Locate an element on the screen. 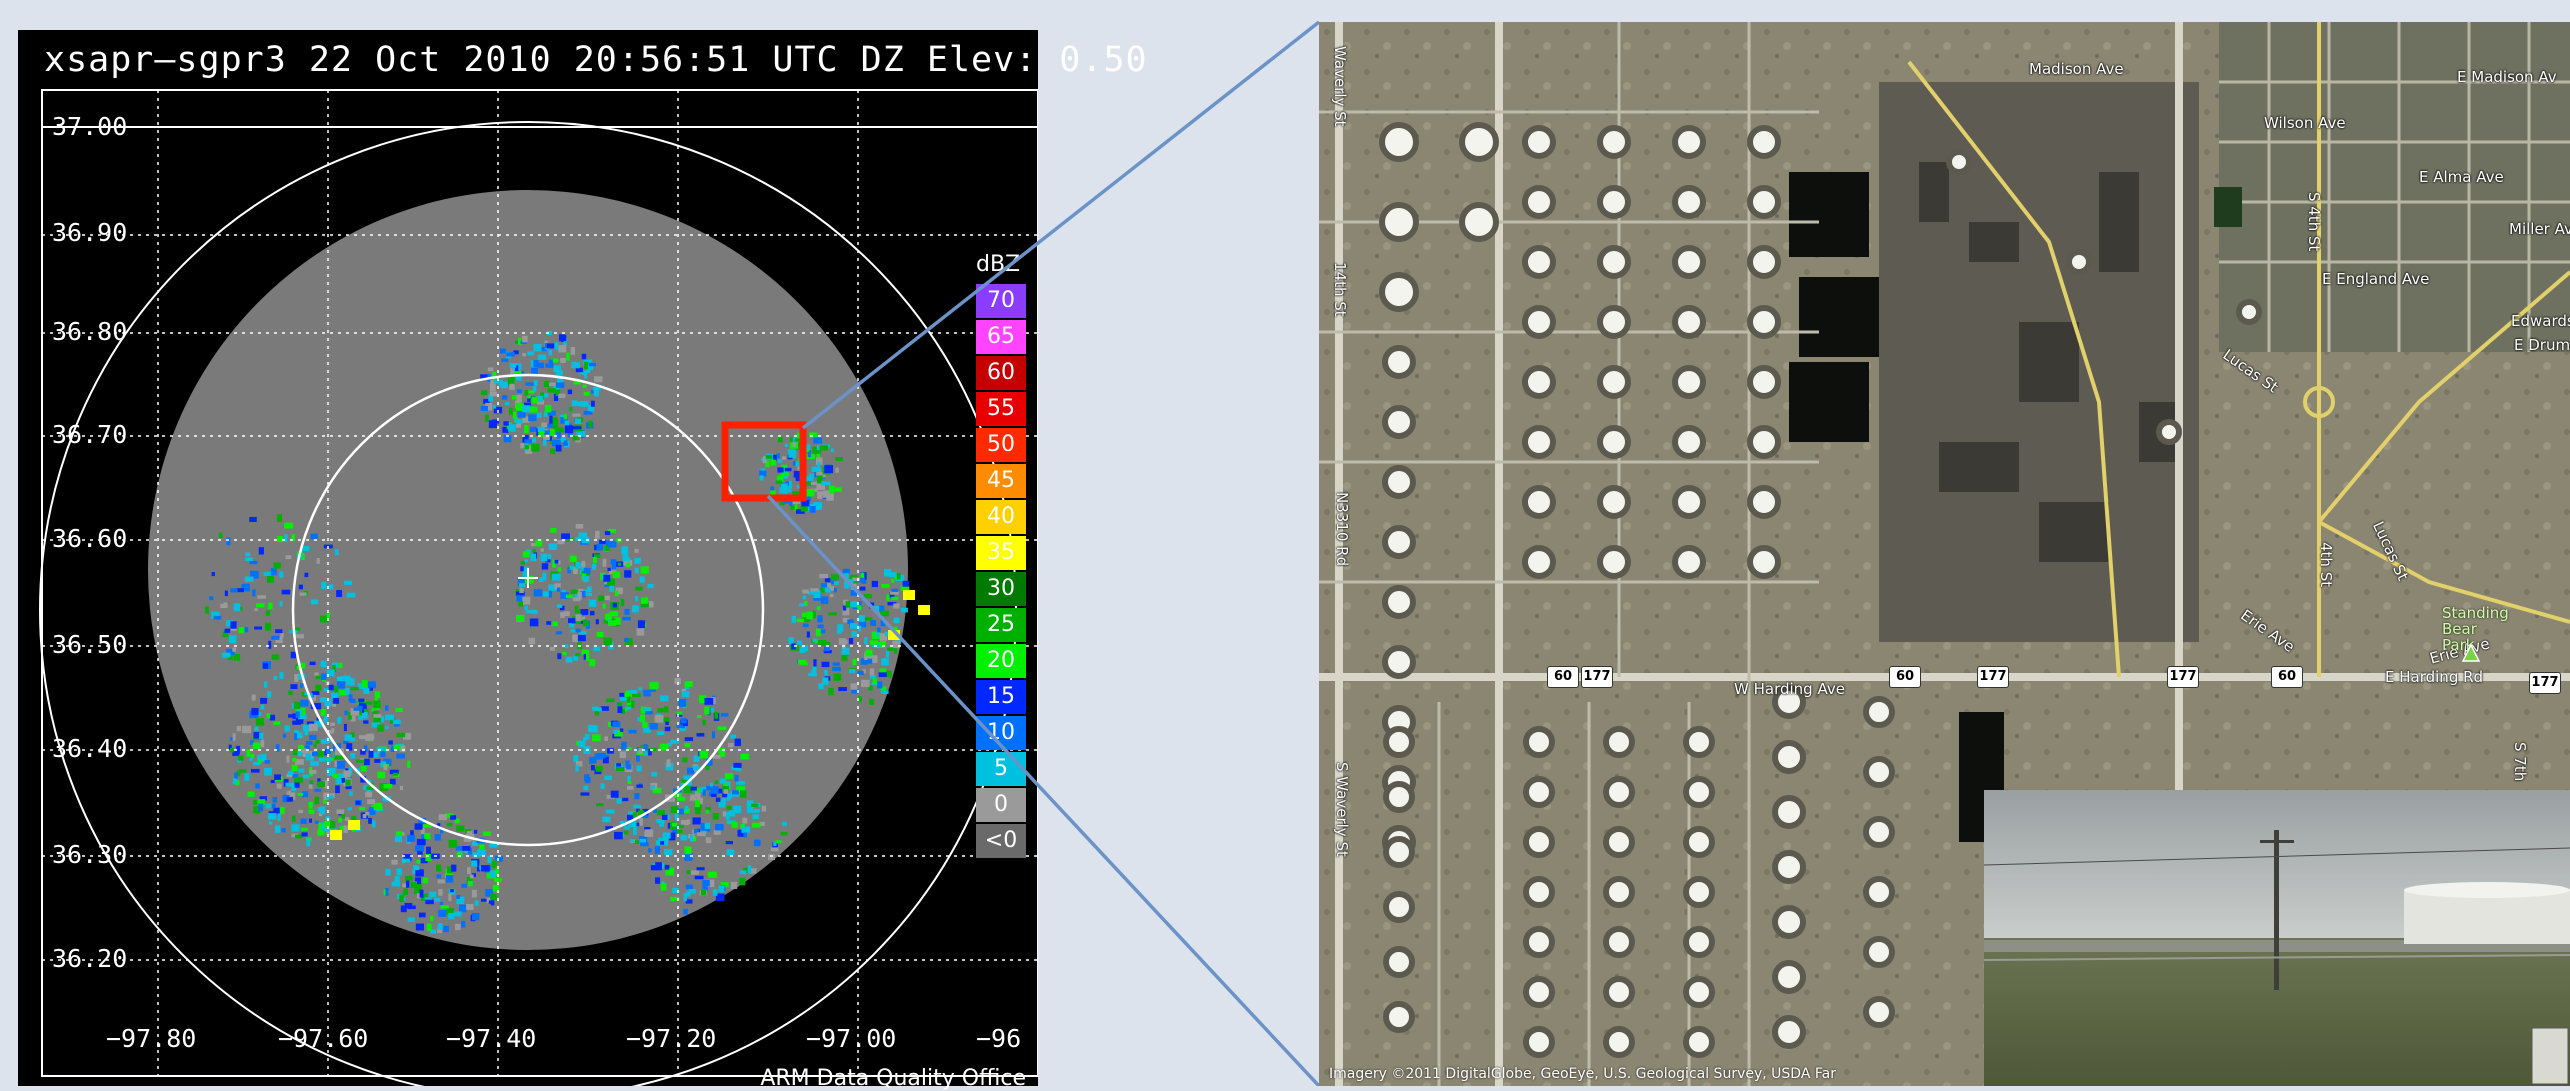  oil-tank is located at coordinates (2487, 917).